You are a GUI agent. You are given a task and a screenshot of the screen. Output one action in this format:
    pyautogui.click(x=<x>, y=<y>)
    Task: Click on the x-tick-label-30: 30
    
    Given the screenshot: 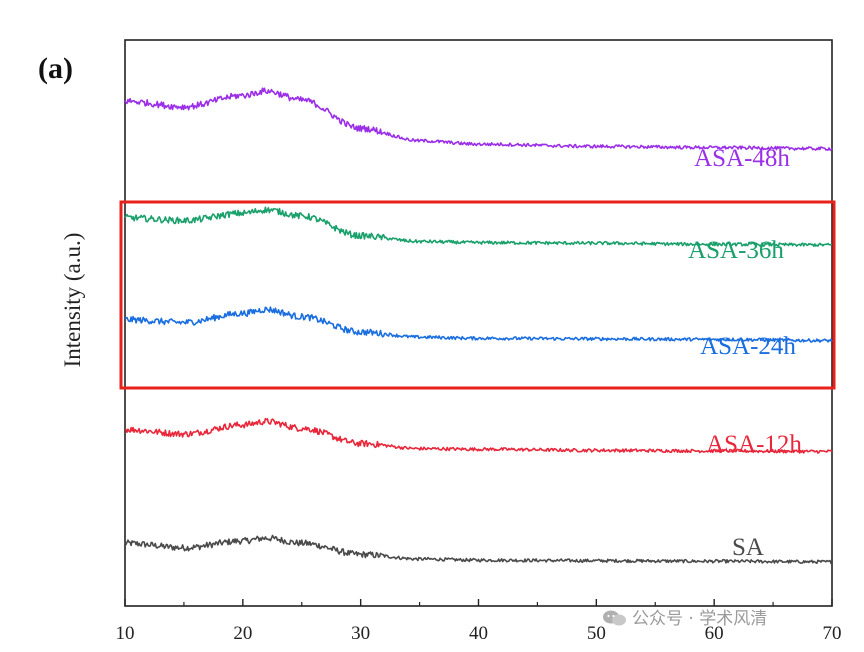 What is the action you would take?
    pyautogui.click(x=360, y=633)
    